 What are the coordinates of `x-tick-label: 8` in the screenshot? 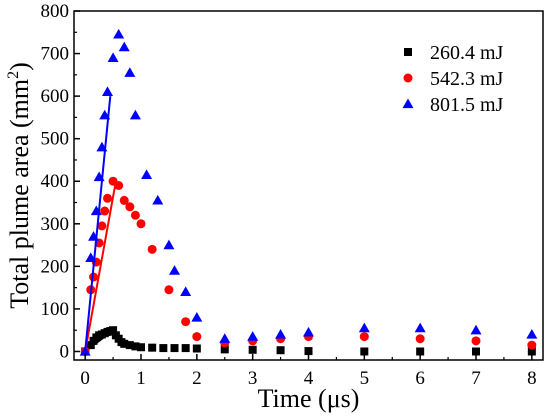 It's located at (532, 378).